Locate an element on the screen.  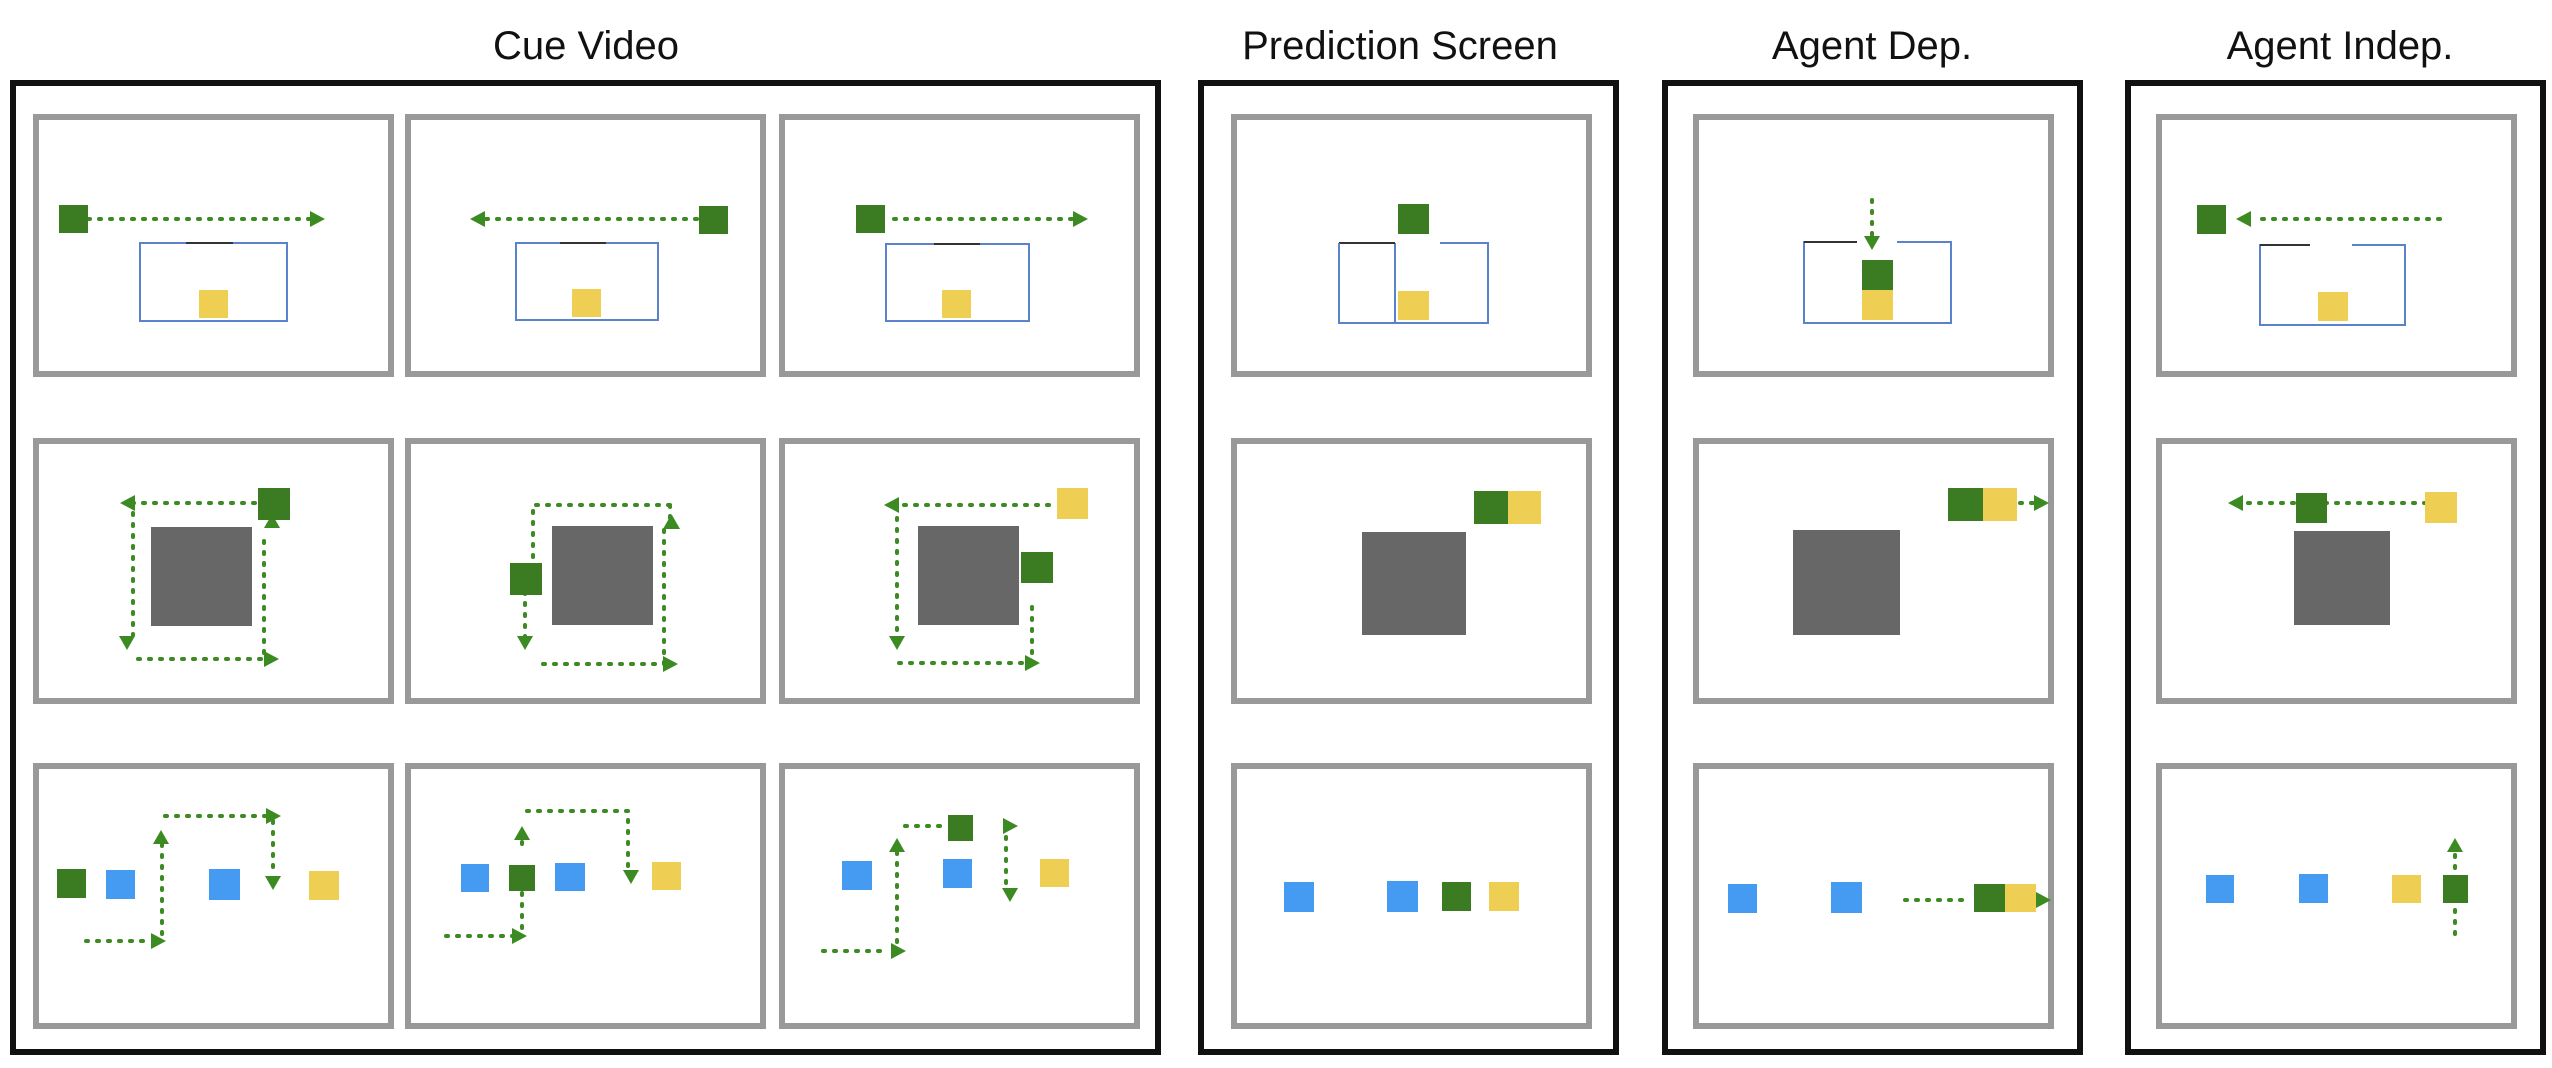
arrowhead-cue-3-2-right is located at coordinates (519, 936).